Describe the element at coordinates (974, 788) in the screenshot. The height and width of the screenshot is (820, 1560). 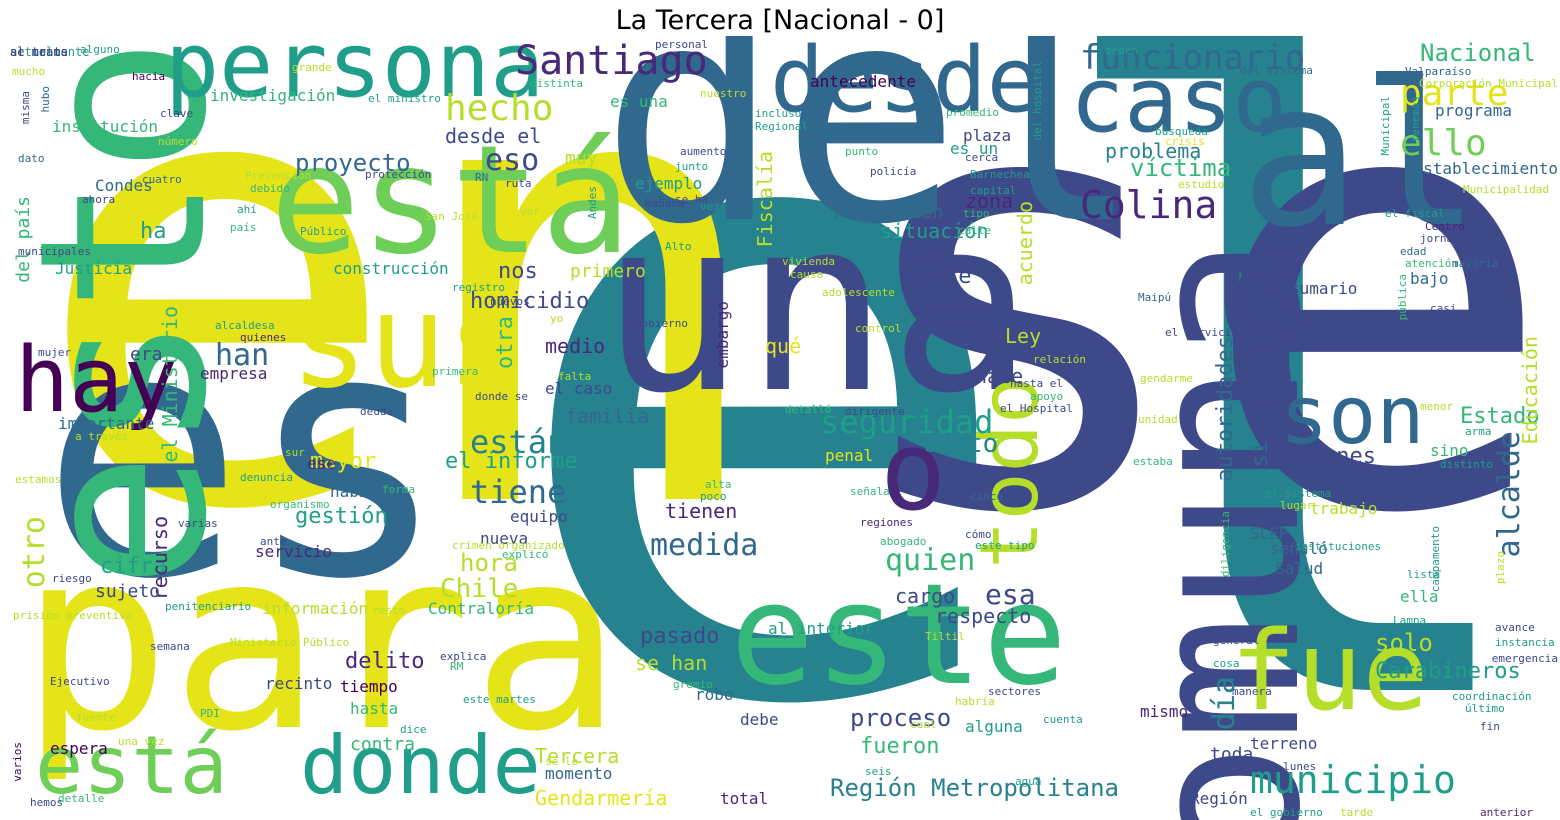
I see `word-region-metropolitana: Región Metropolitana` at that location.